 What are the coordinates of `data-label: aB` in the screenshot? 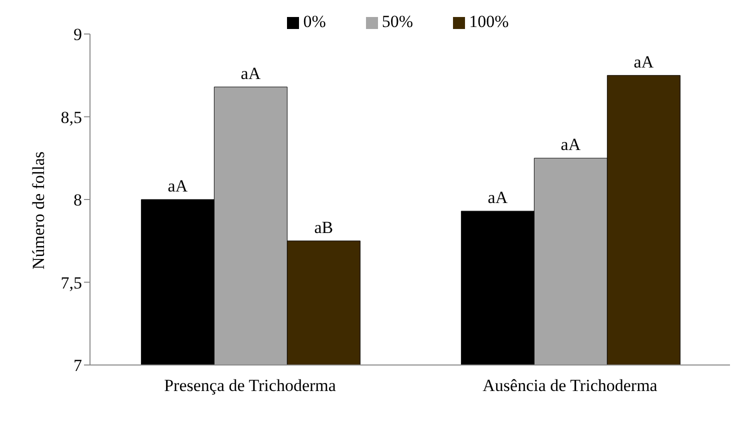 It's located at (324, 227).